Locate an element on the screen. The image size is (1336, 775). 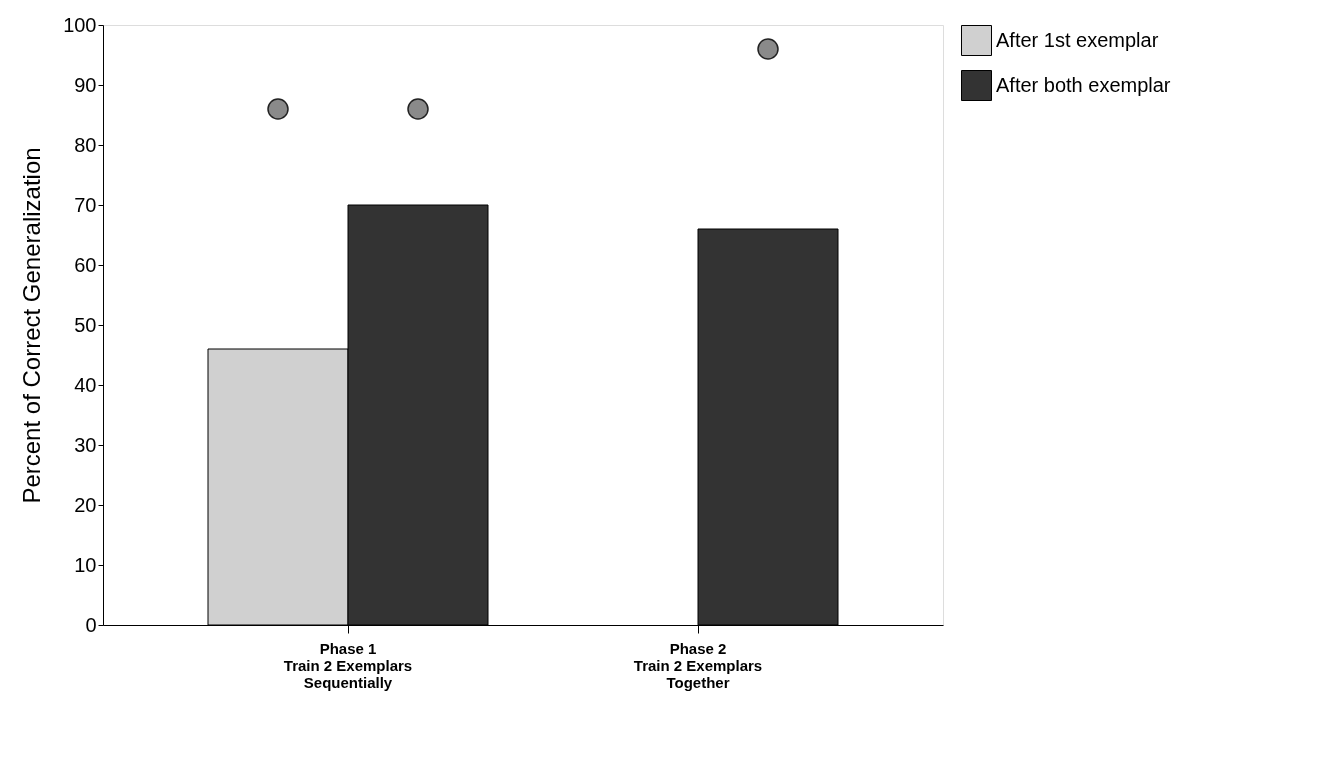
y-tick-label: 60 is located at coordinates (85, 264).